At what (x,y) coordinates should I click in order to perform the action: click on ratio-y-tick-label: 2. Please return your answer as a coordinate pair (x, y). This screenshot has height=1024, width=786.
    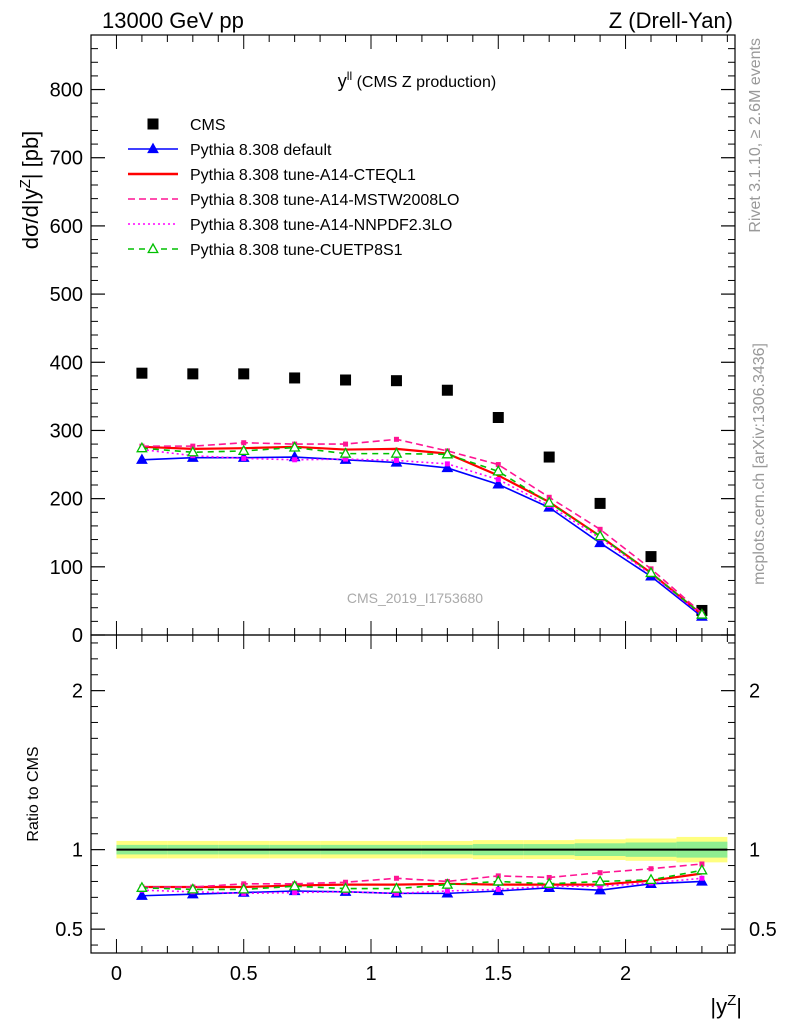
    Looking at the image, I should click on (77, 692).